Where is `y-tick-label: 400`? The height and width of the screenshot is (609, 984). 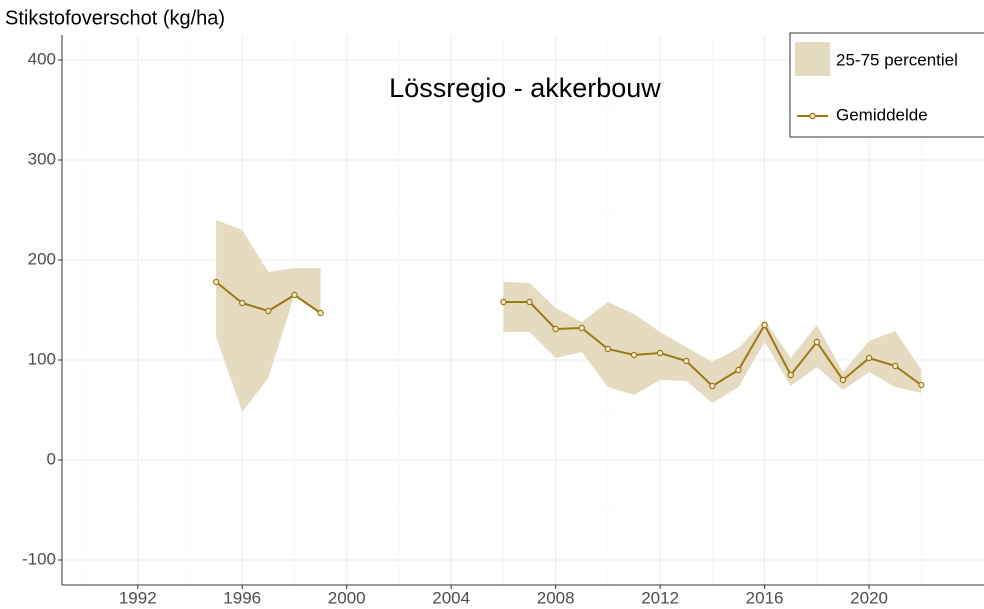 y-tick-label: 400 is located at coordinates (42, 58).